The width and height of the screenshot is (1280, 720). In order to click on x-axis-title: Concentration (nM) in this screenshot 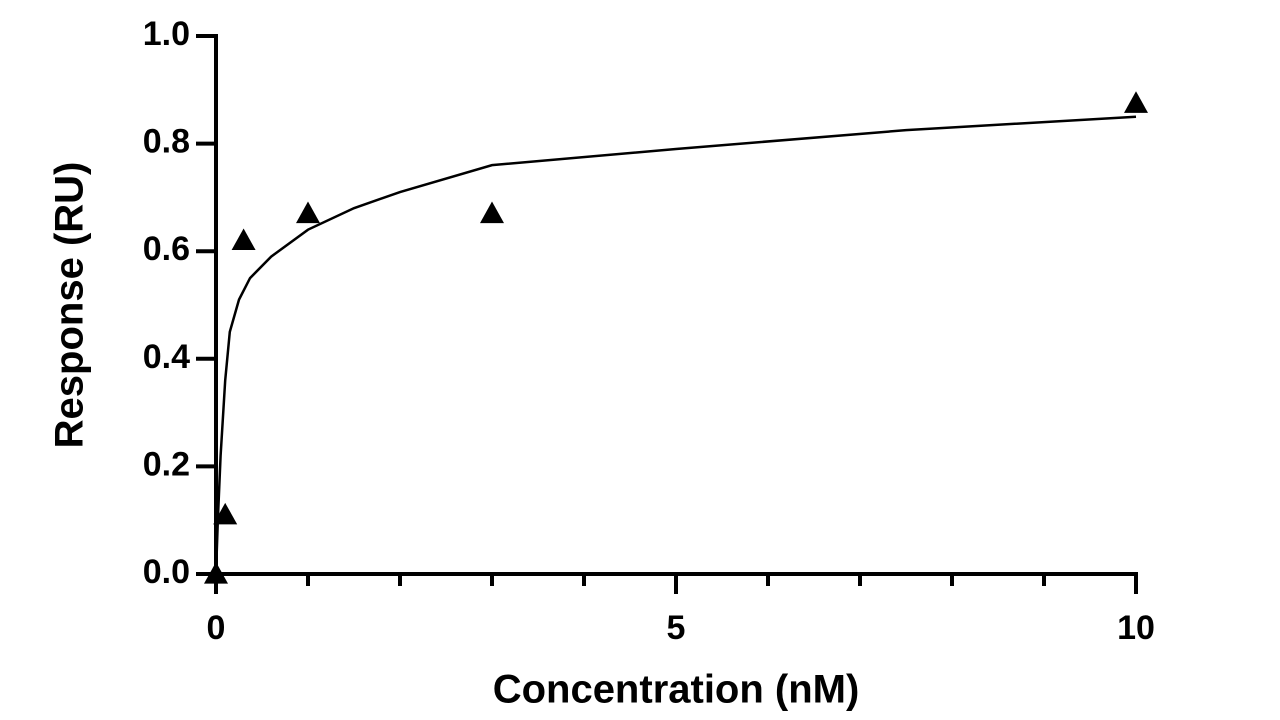, I will do `click(676, 690)`.